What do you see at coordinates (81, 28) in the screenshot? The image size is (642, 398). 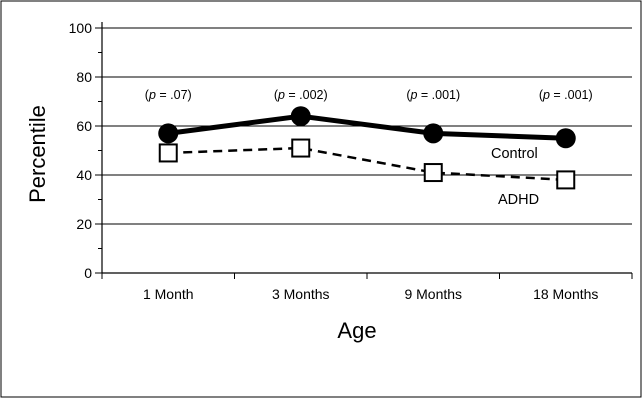 I see `y-tick-label: 100` at bounding box center [81, 28].